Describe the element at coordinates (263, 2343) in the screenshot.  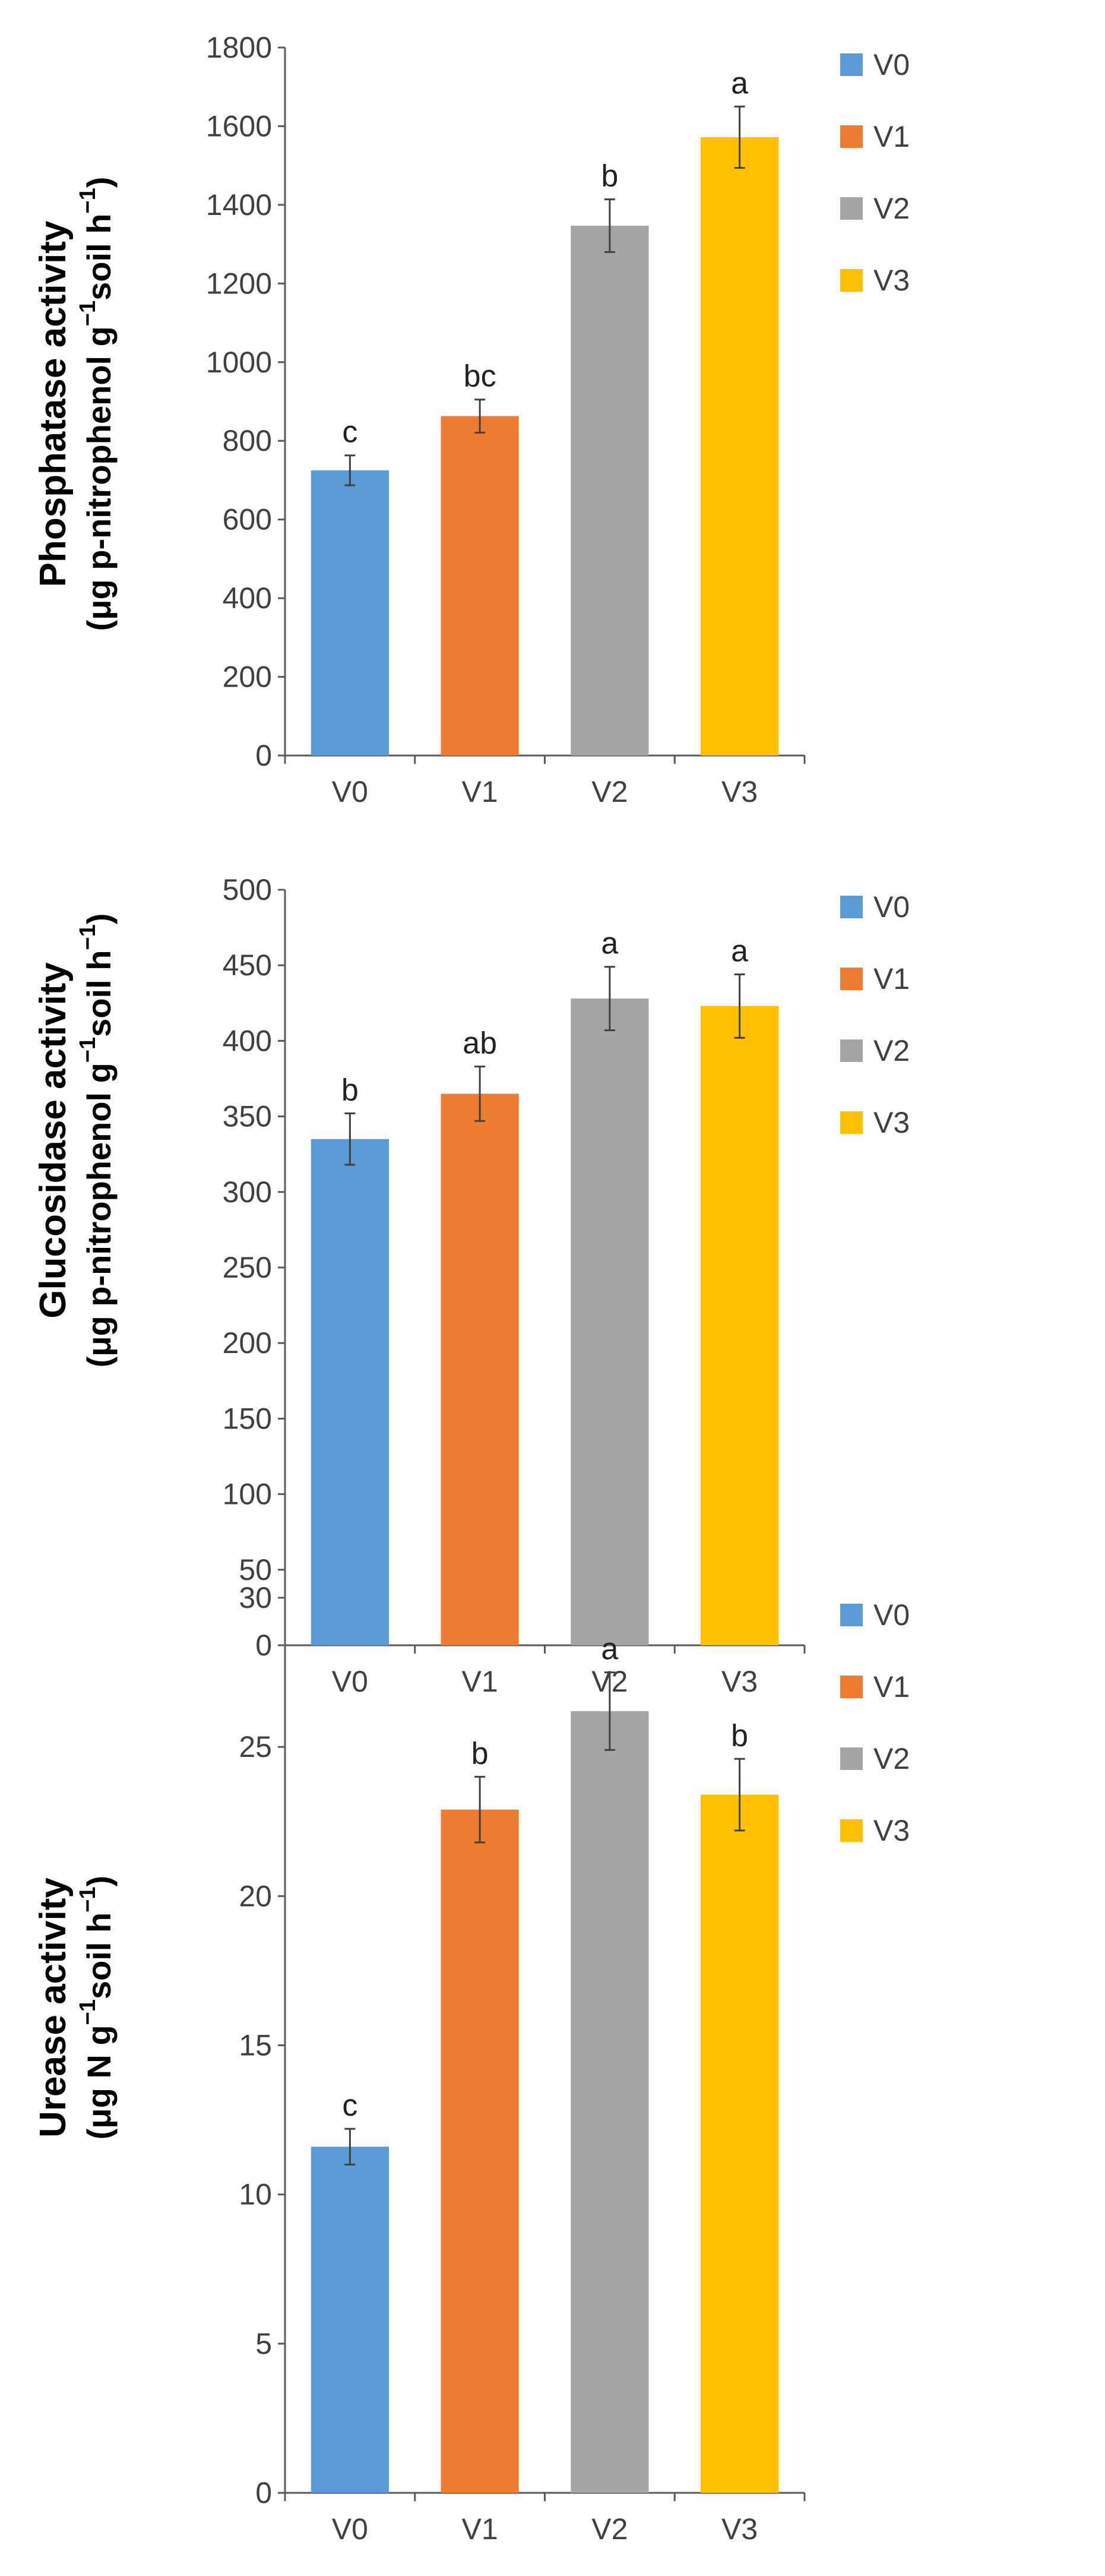
I see `y-tick-label: 5` at that location.